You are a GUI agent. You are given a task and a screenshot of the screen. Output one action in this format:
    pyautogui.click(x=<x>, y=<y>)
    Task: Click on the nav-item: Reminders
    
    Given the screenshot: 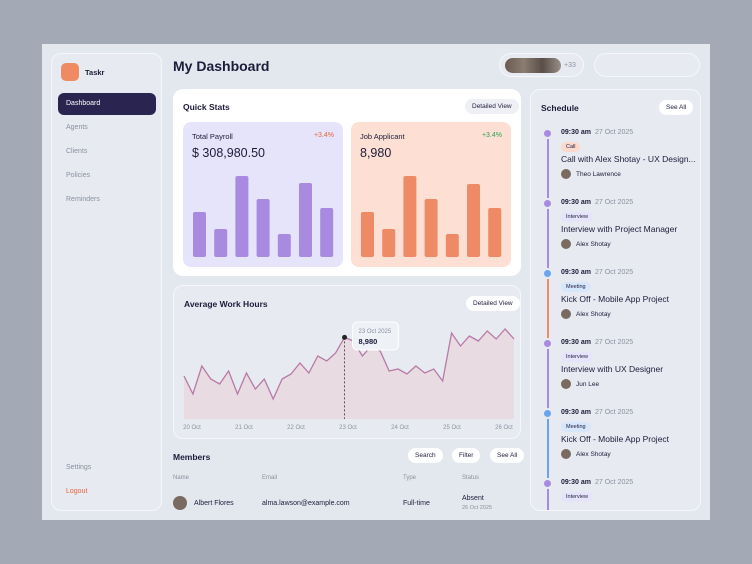 What is the action you would take?
    pyautogui.click(x=83, y=199)
    